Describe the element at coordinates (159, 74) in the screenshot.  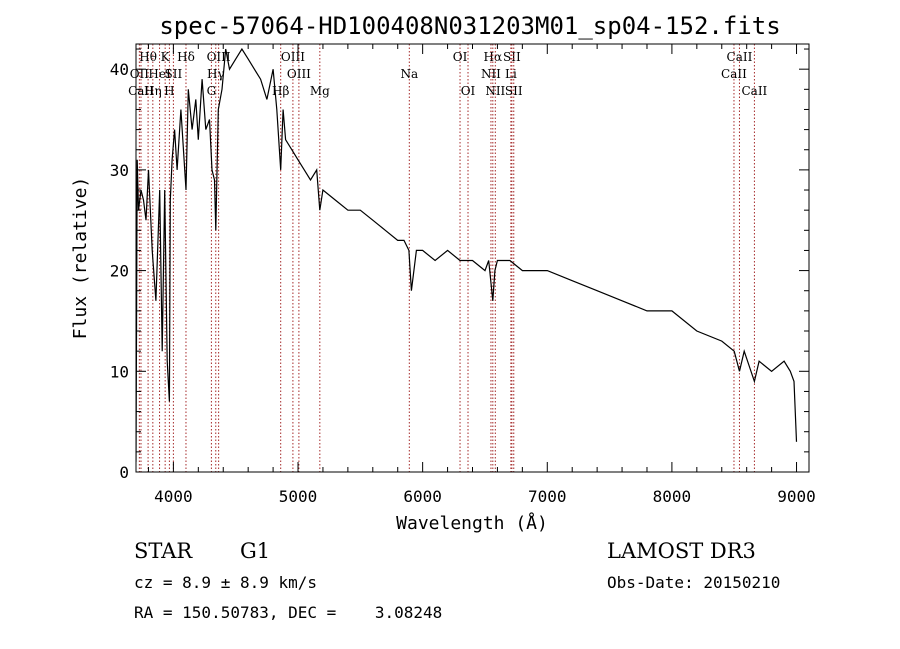
I see `line-marker-label: HeI` at that location.